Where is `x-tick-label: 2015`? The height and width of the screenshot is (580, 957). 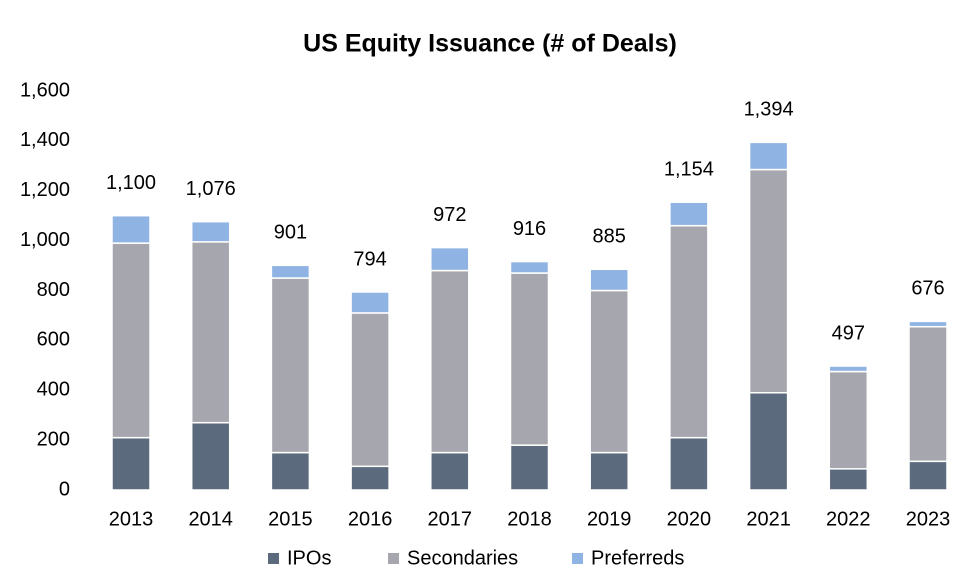 x-tick-label: 2015 is located at coordinates (290, 519).